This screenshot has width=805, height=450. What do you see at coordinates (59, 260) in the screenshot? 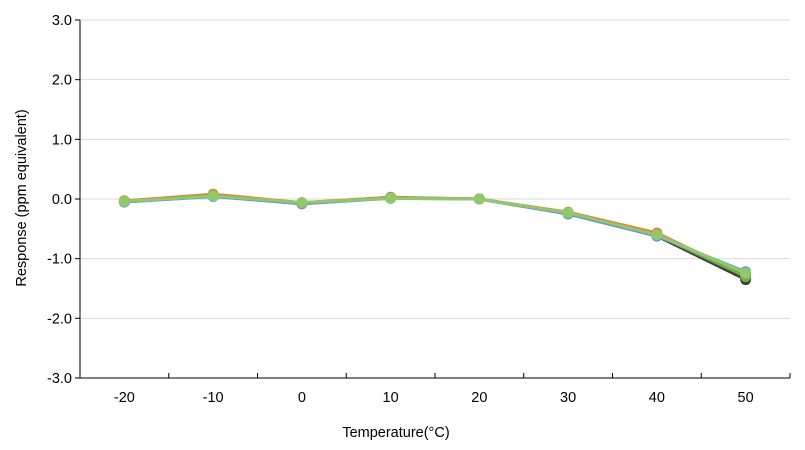
I see `y-tick-label: -1.0` at bounding box center [59, 260].